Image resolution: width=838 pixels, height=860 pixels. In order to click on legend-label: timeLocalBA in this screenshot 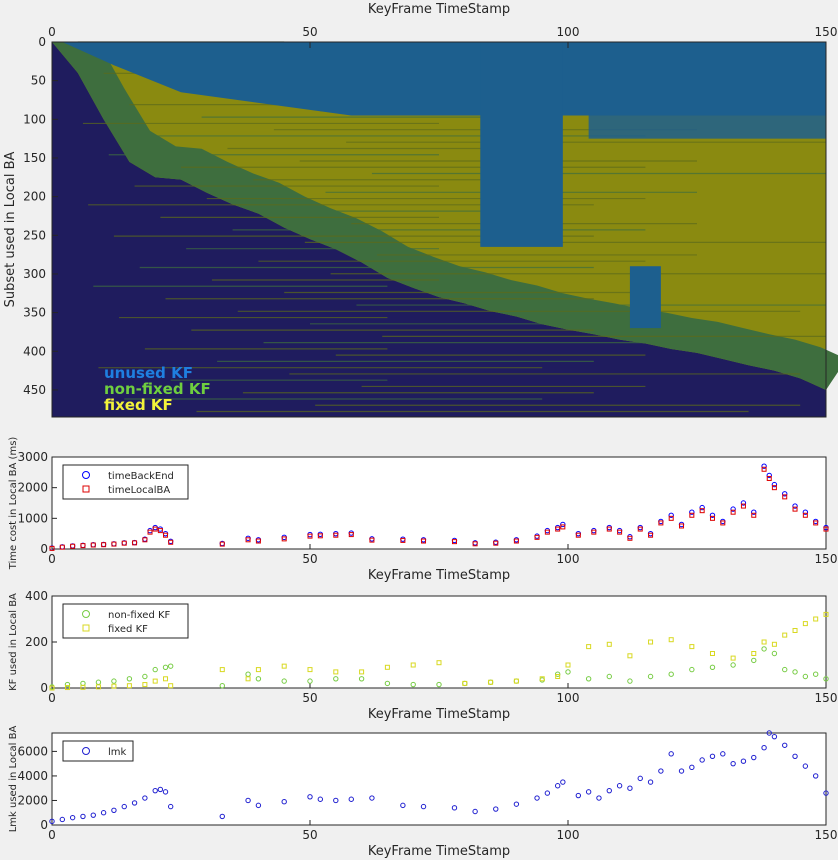, I will do `click(139, 490)`.